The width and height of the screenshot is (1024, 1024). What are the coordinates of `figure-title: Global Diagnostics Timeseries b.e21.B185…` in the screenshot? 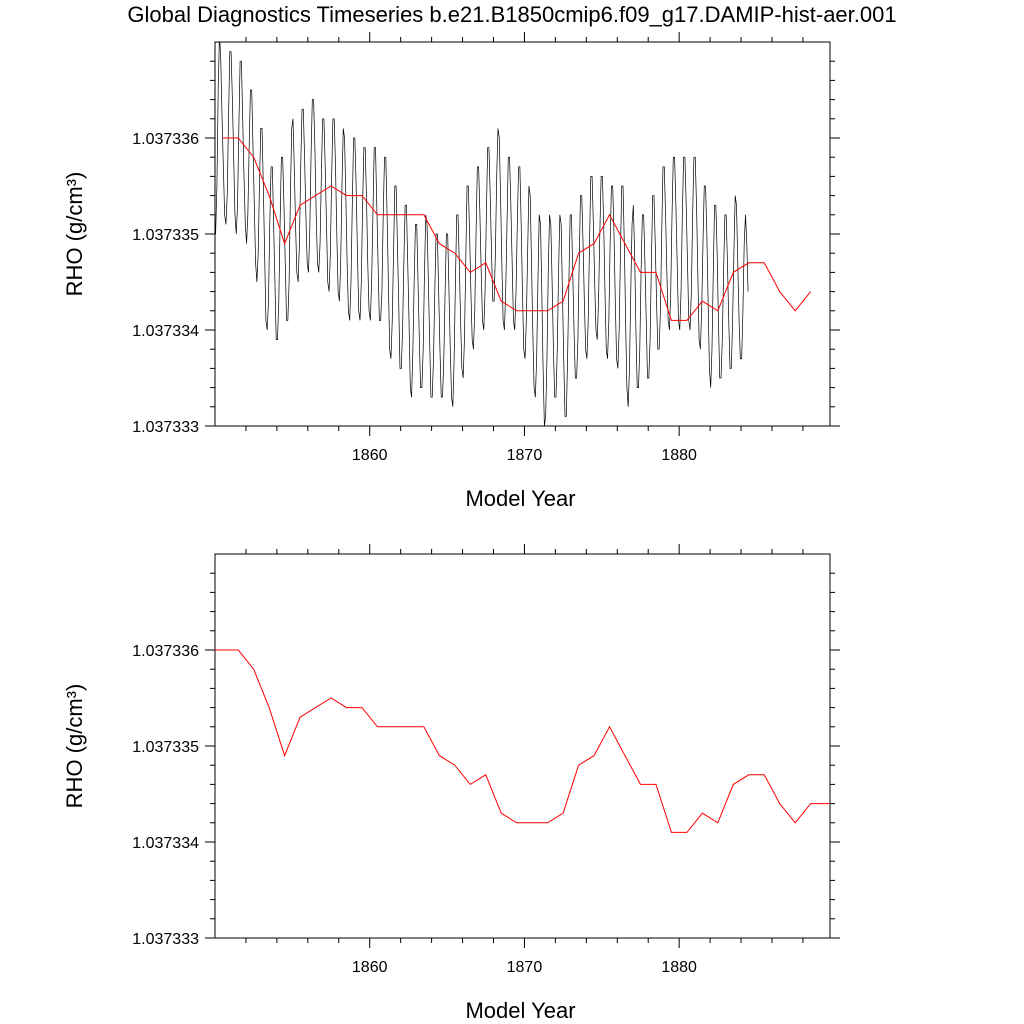 It's located at (512, 14).